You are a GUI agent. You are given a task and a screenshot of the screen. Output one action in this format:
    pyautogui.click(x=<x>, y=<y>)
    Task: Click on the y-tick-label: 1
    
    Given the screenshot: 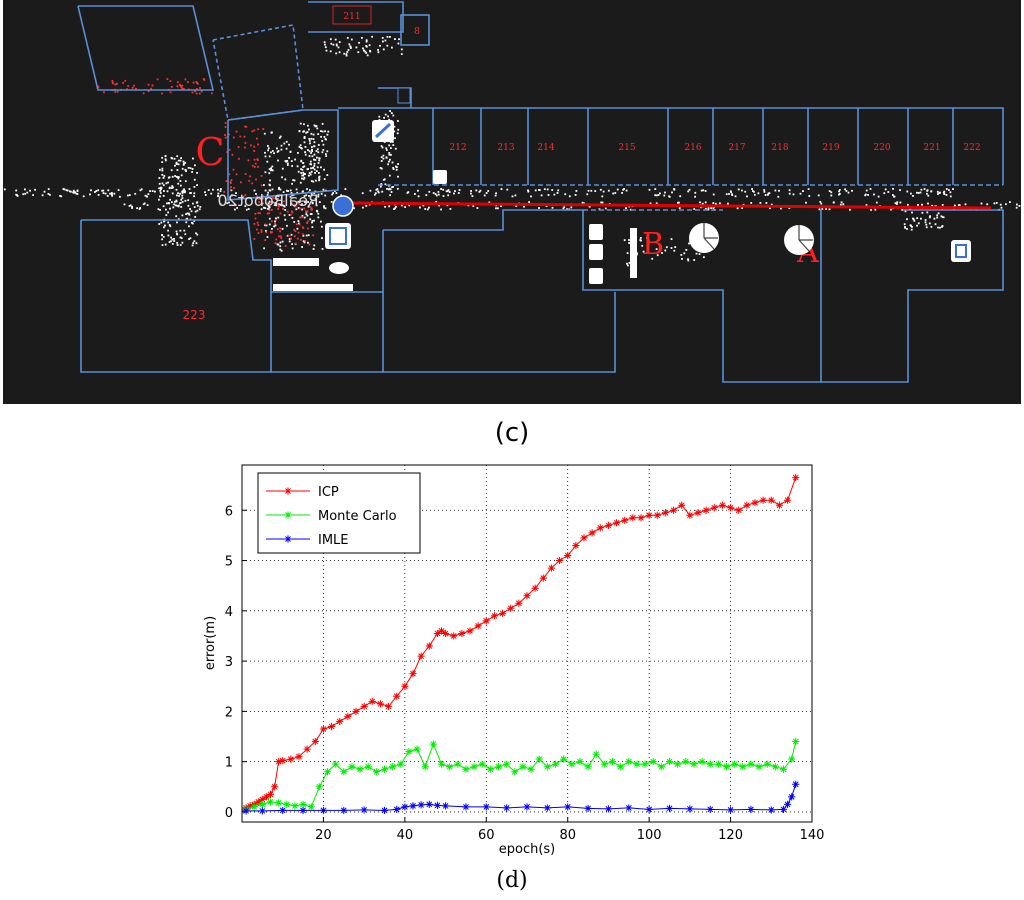 What is the action you would take?
    pyautogui.click(x=229, y=763)
    